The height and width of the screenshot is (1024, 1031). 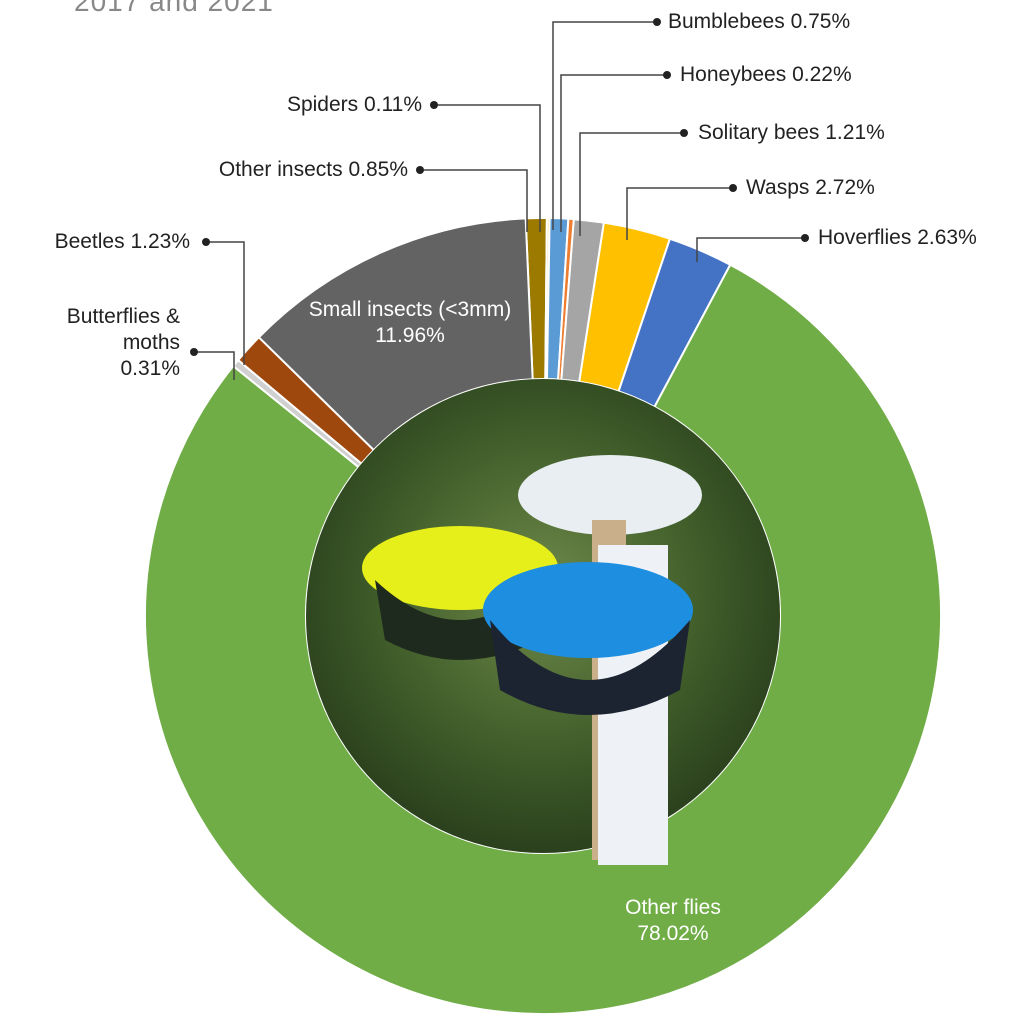 I want to click on label: Wasps 2.72%, so click(x=810, y=188).